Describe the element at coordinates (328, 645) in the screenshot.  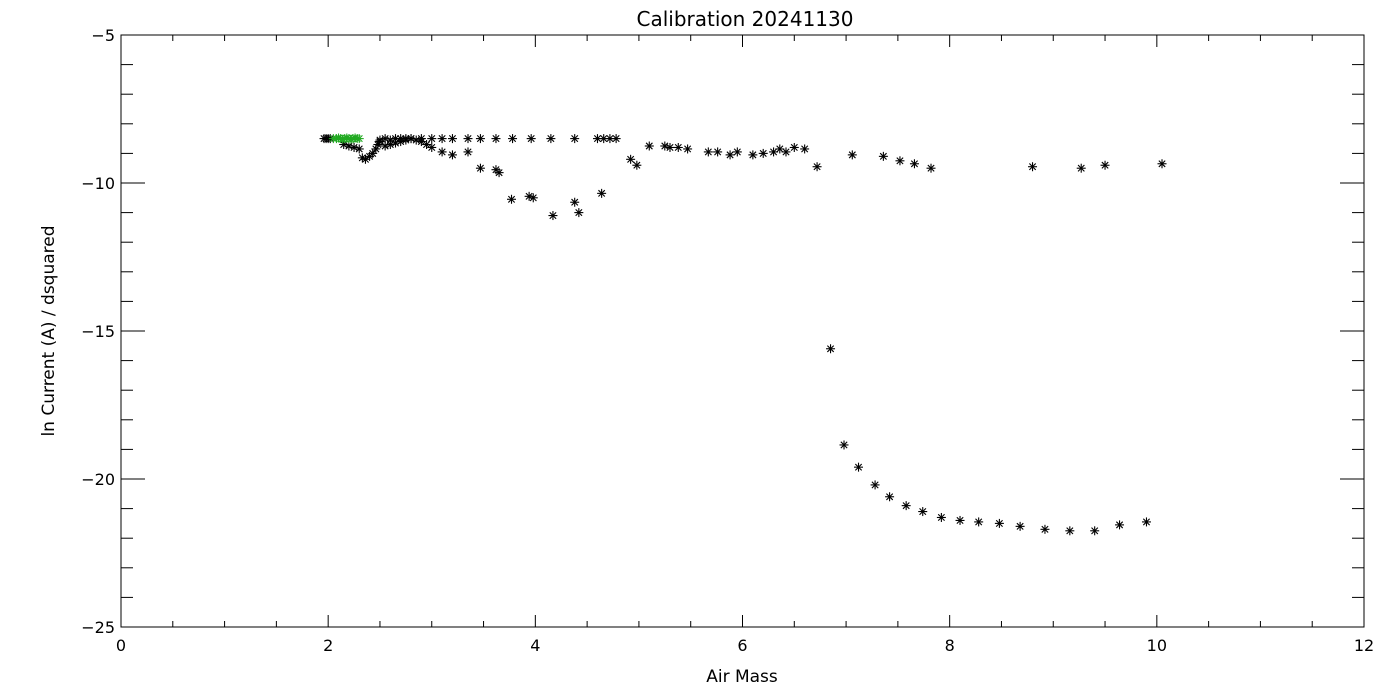
I see `x-tick-label: 2` at that location.